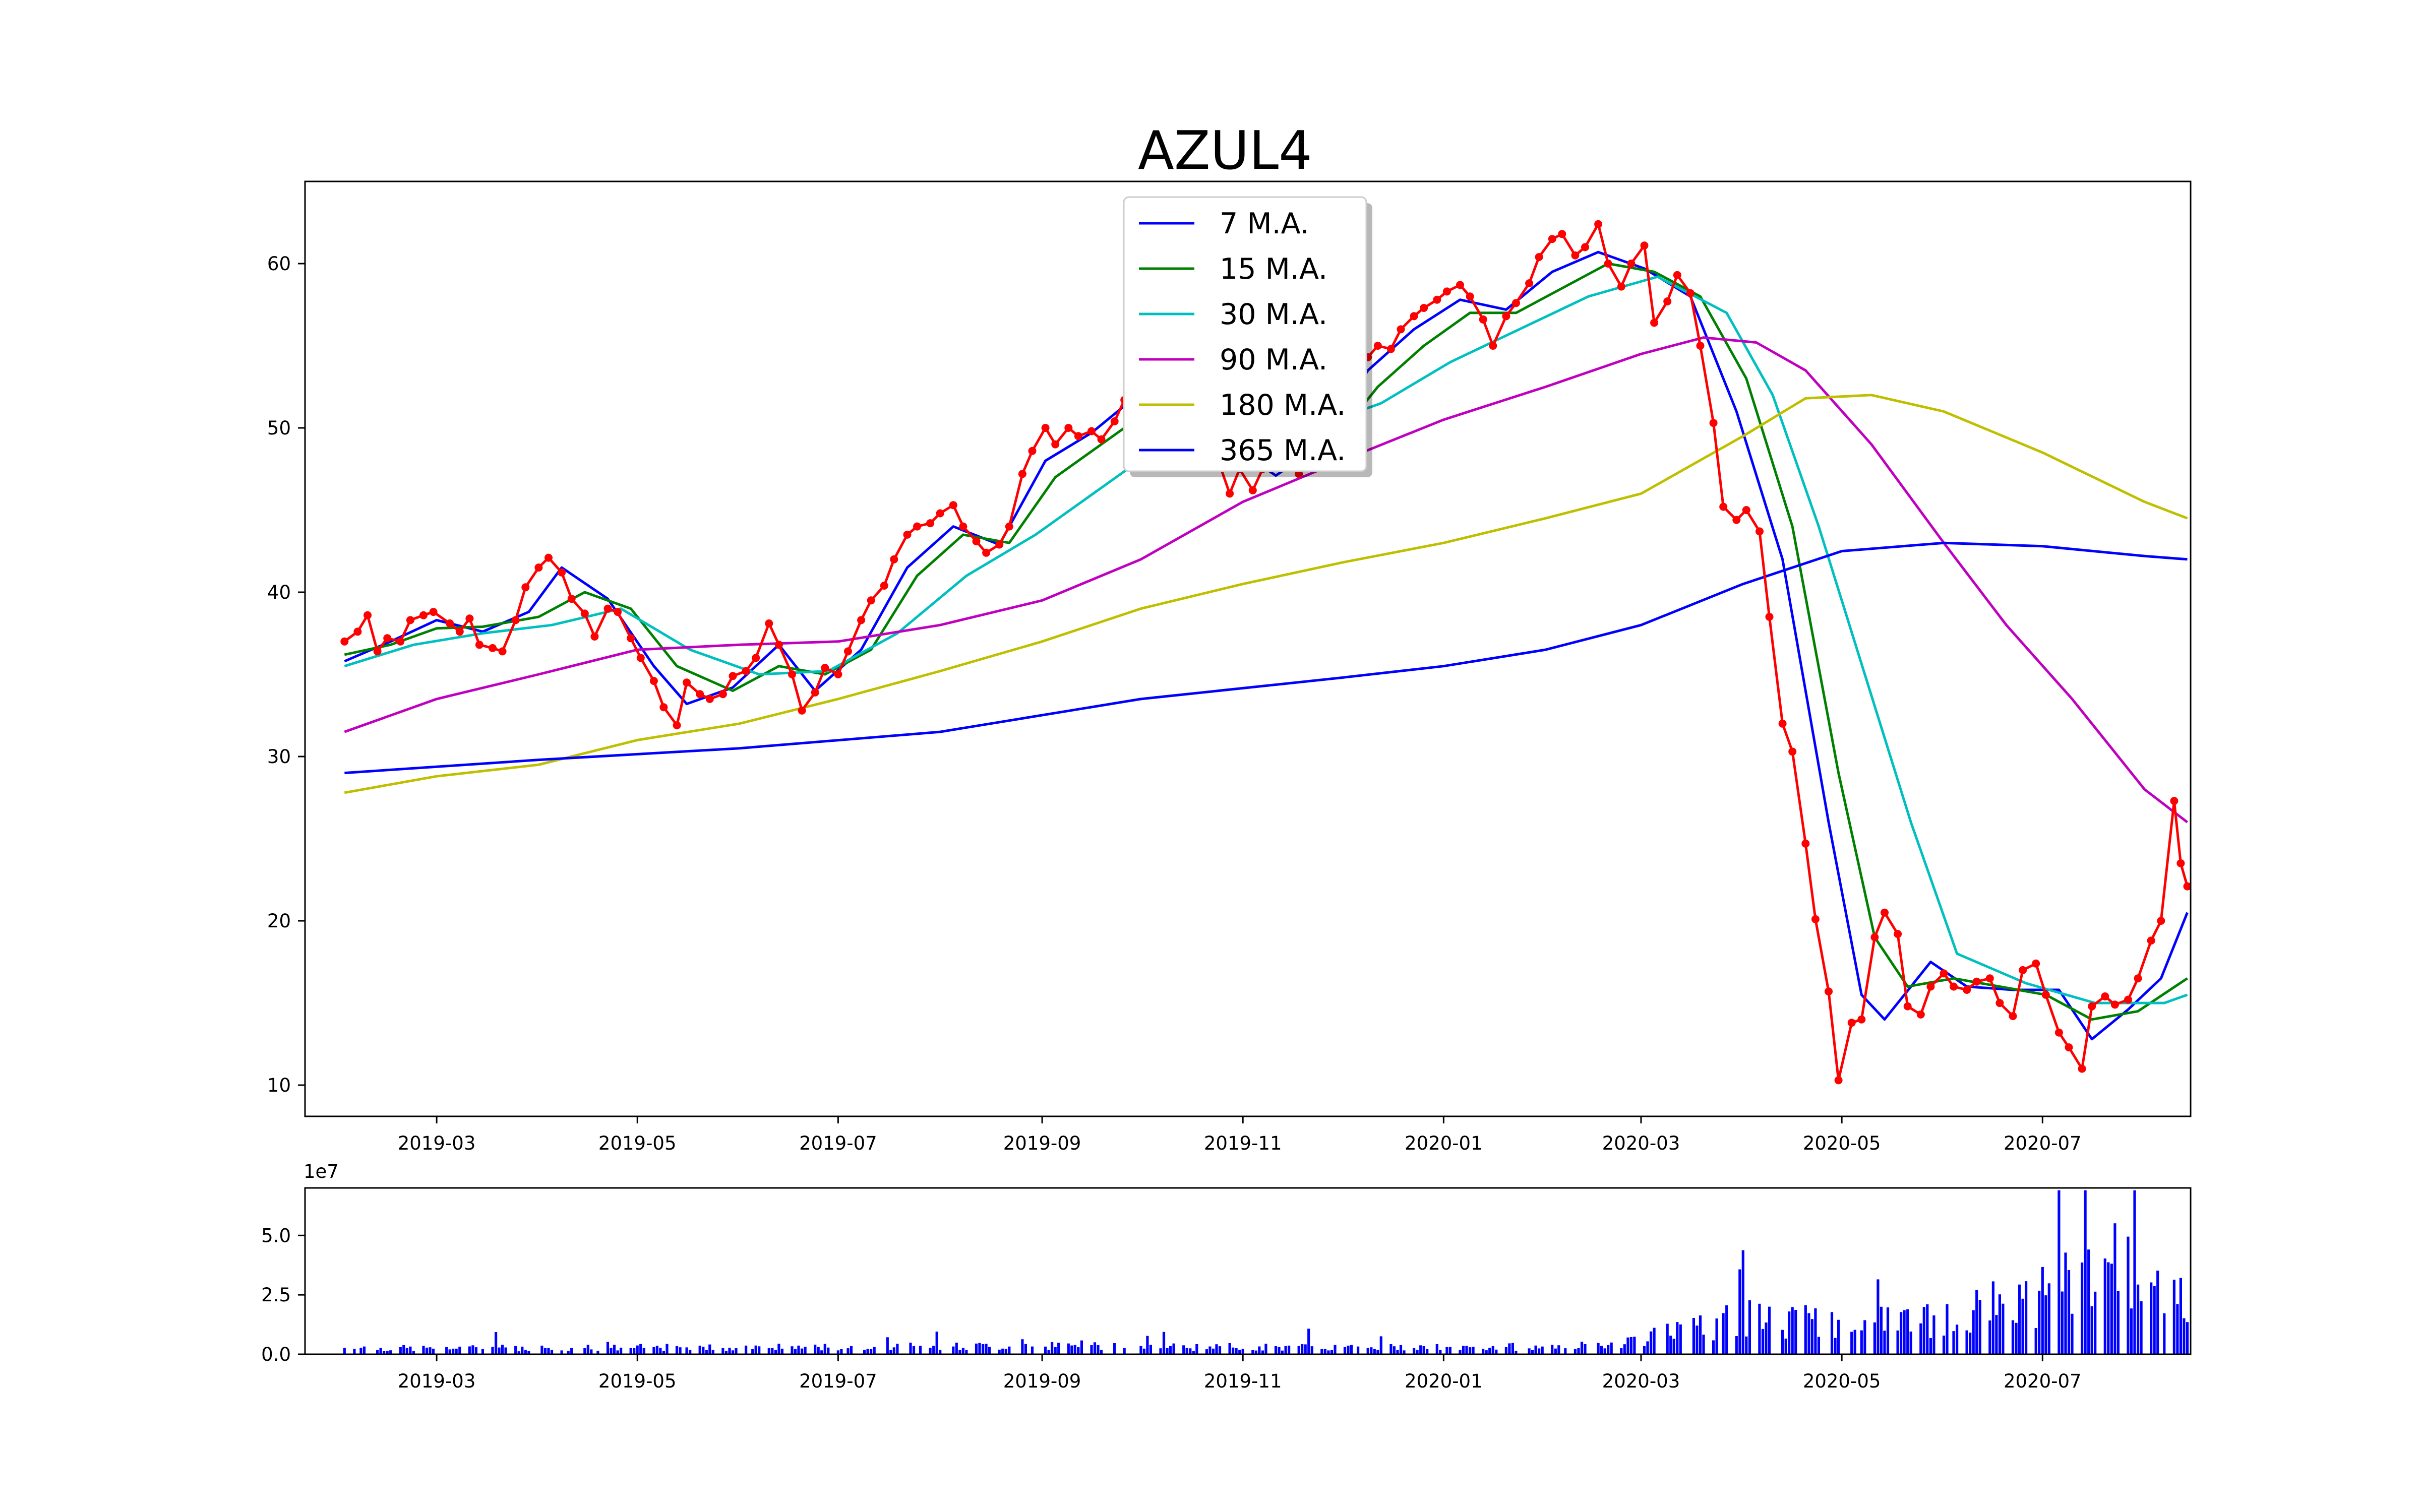  What do you see at coordinates (1243, 1381) in the screenshot?
I see `volume-x-tick-label: 2019-11` at bounding box center [1243, 1381].